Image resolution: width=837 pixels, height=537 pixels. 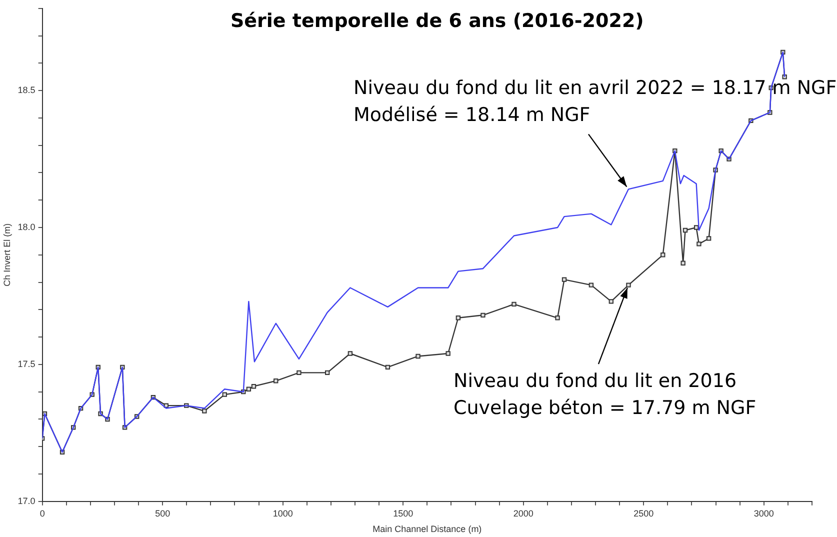 What do you see at coordinates (595, 101) in the screenshot?
I see `annotation: Niveau du fond du lit en avril 2022 = 18.17 m NGF Modélisé = 18.14 m NGF` at bounding box center [595, 101].